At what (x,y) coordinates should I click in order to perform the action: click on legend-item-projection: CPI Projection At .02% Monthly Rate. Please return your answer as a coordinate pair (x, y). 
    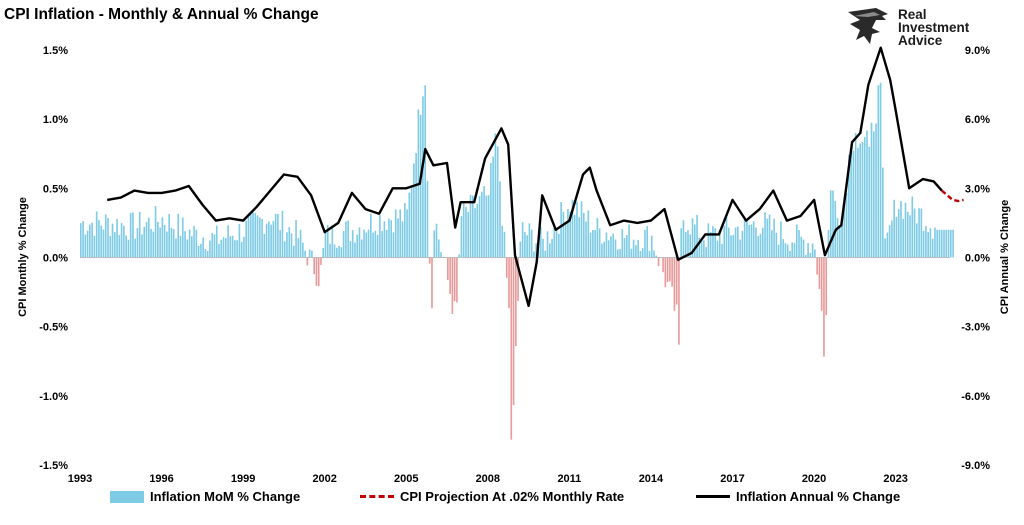
    Looking at the image, I should click on (492, 496).